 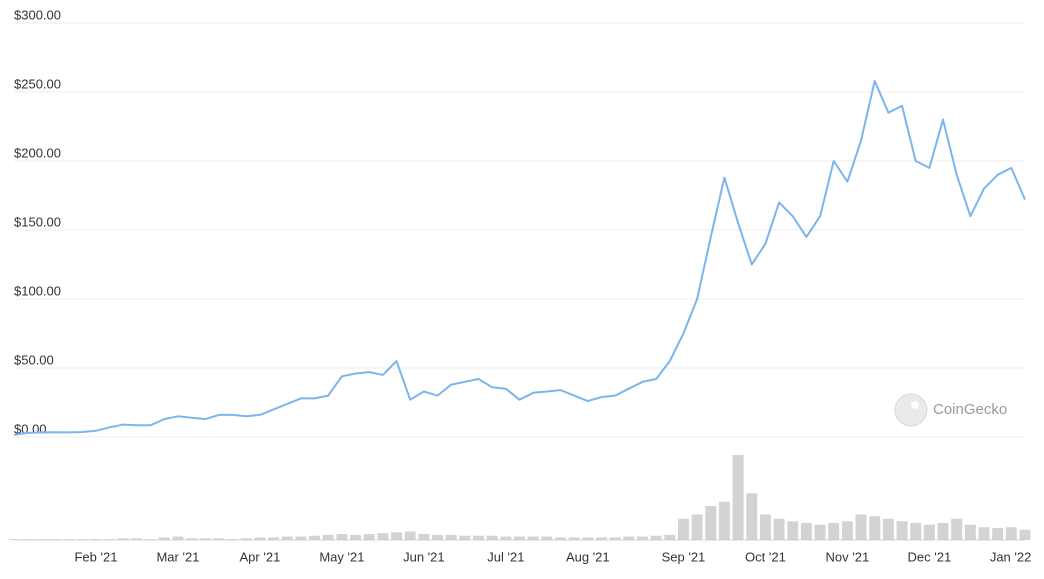 I want to click on x-tick-label: Apr '21, so click(x=260, y=556).